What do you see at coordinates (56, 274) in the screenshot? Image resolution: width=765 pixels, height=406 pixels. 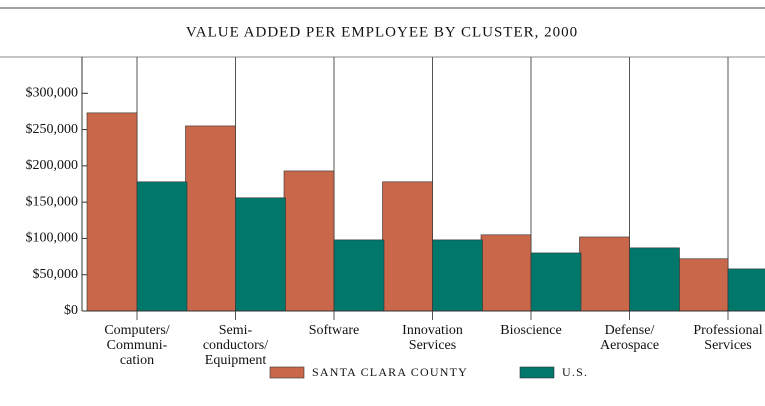 I see `y-tick-label: $50,000` at bounding box center [56, 274].